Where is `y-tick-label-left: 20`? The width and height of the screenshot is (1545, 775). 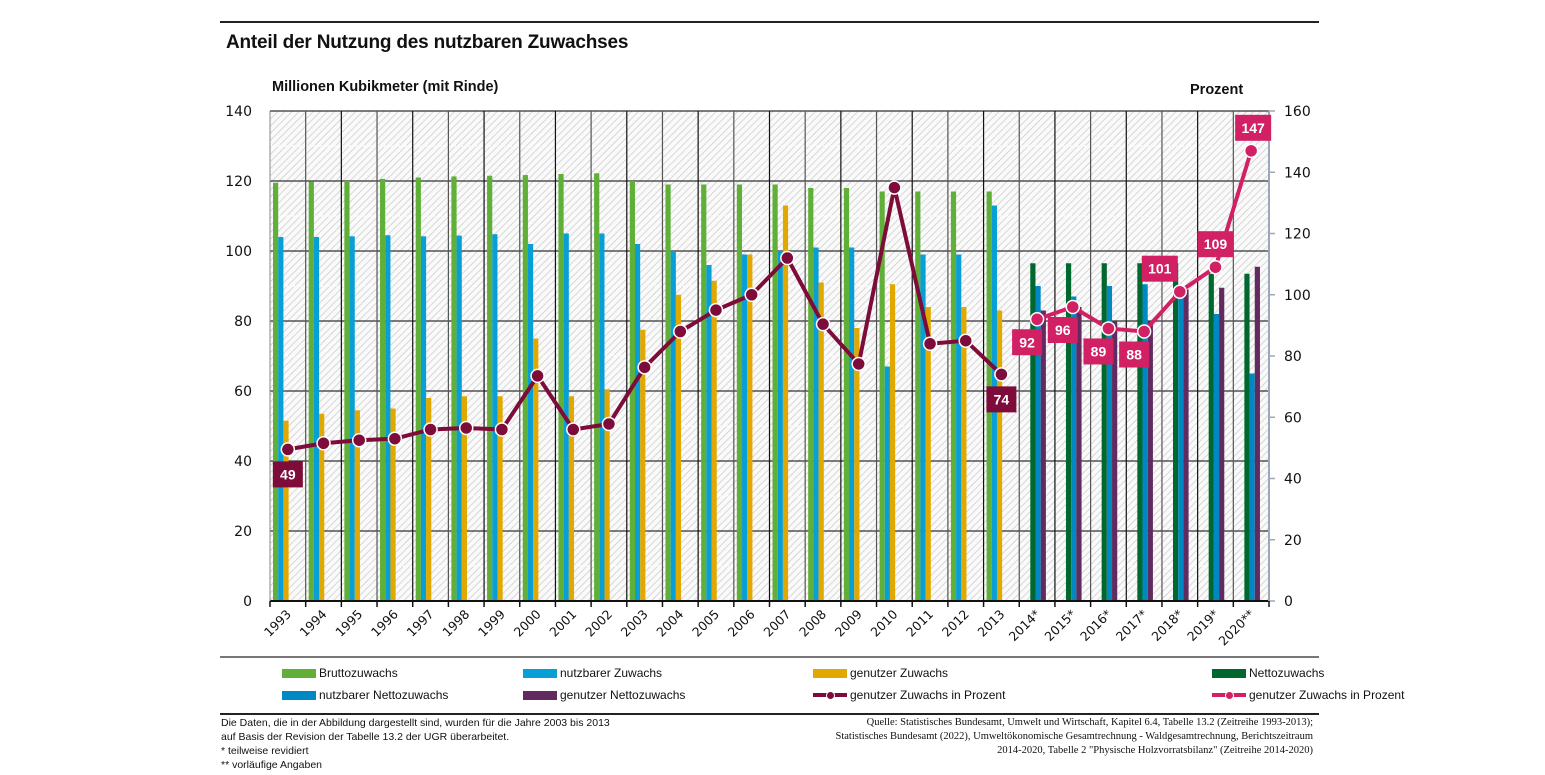 y-tick-label-left: 20 is located at coordinates (243, 532).